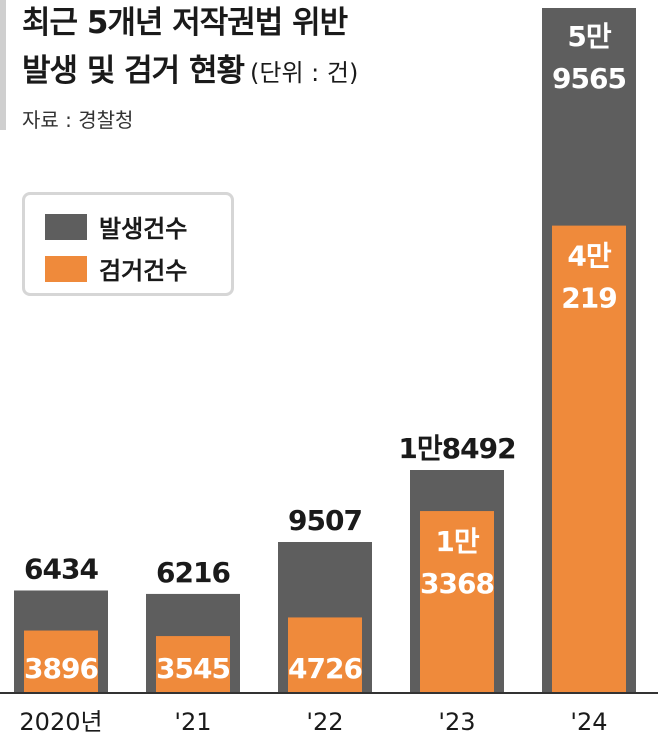 The height and width of the screenshot is (740, 658). Describe the element at coordinates (589, 256) in the screenshot. I see `label-arrest-4-line1: 4만` at that location.